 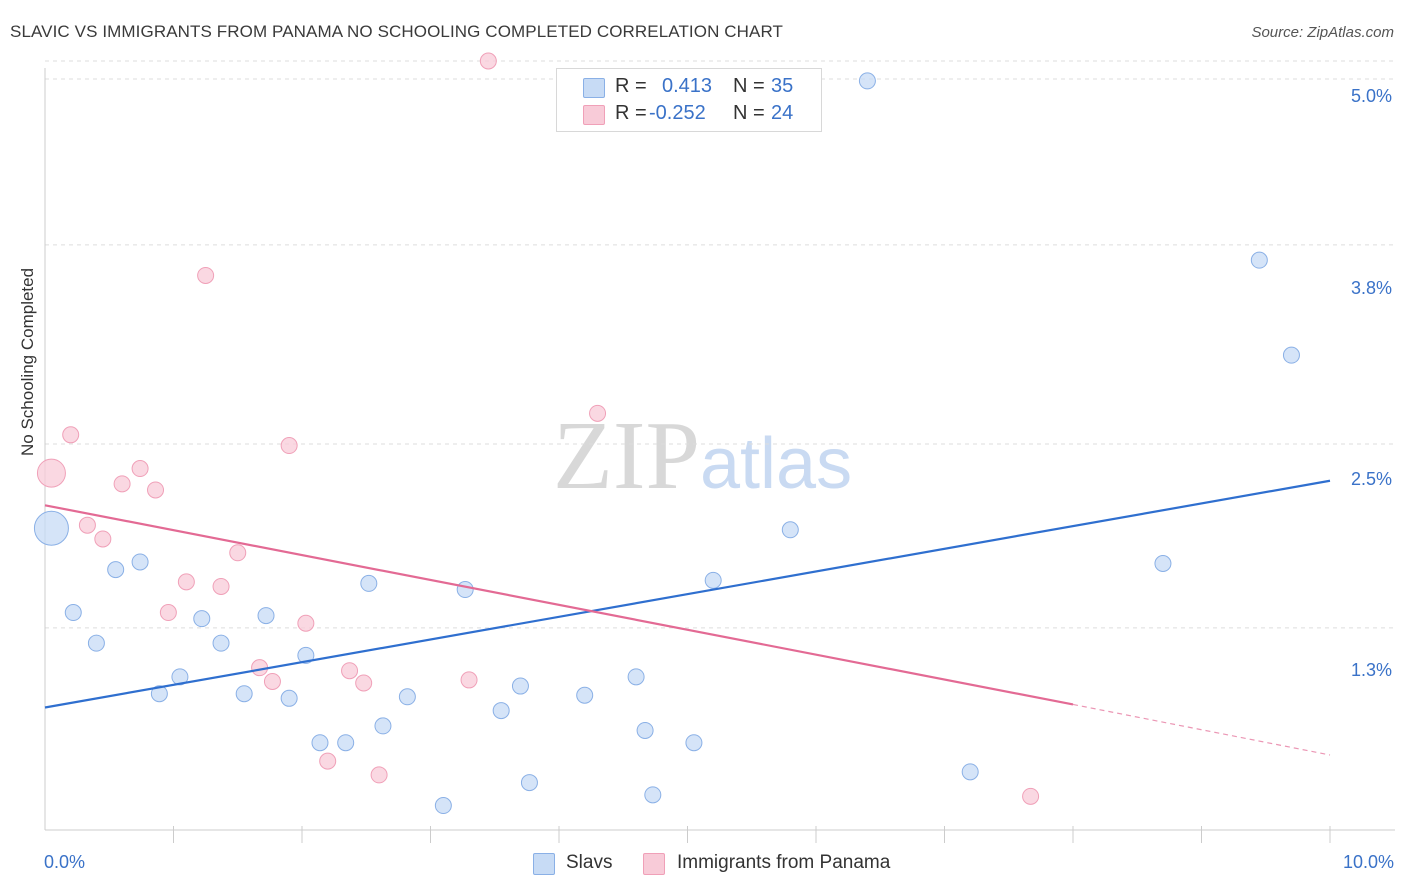 I want to click on legend-row-slavs: R = 0.413 N = 35, so click(x=689, y=87).